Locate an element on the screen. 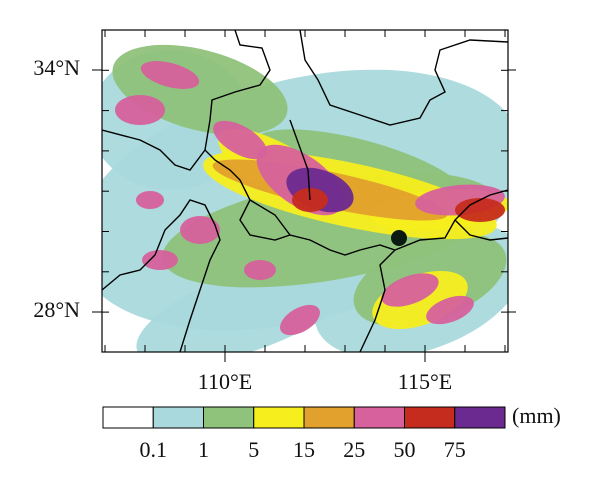  lat-label: 28°N is located at coordinates (56, 309).